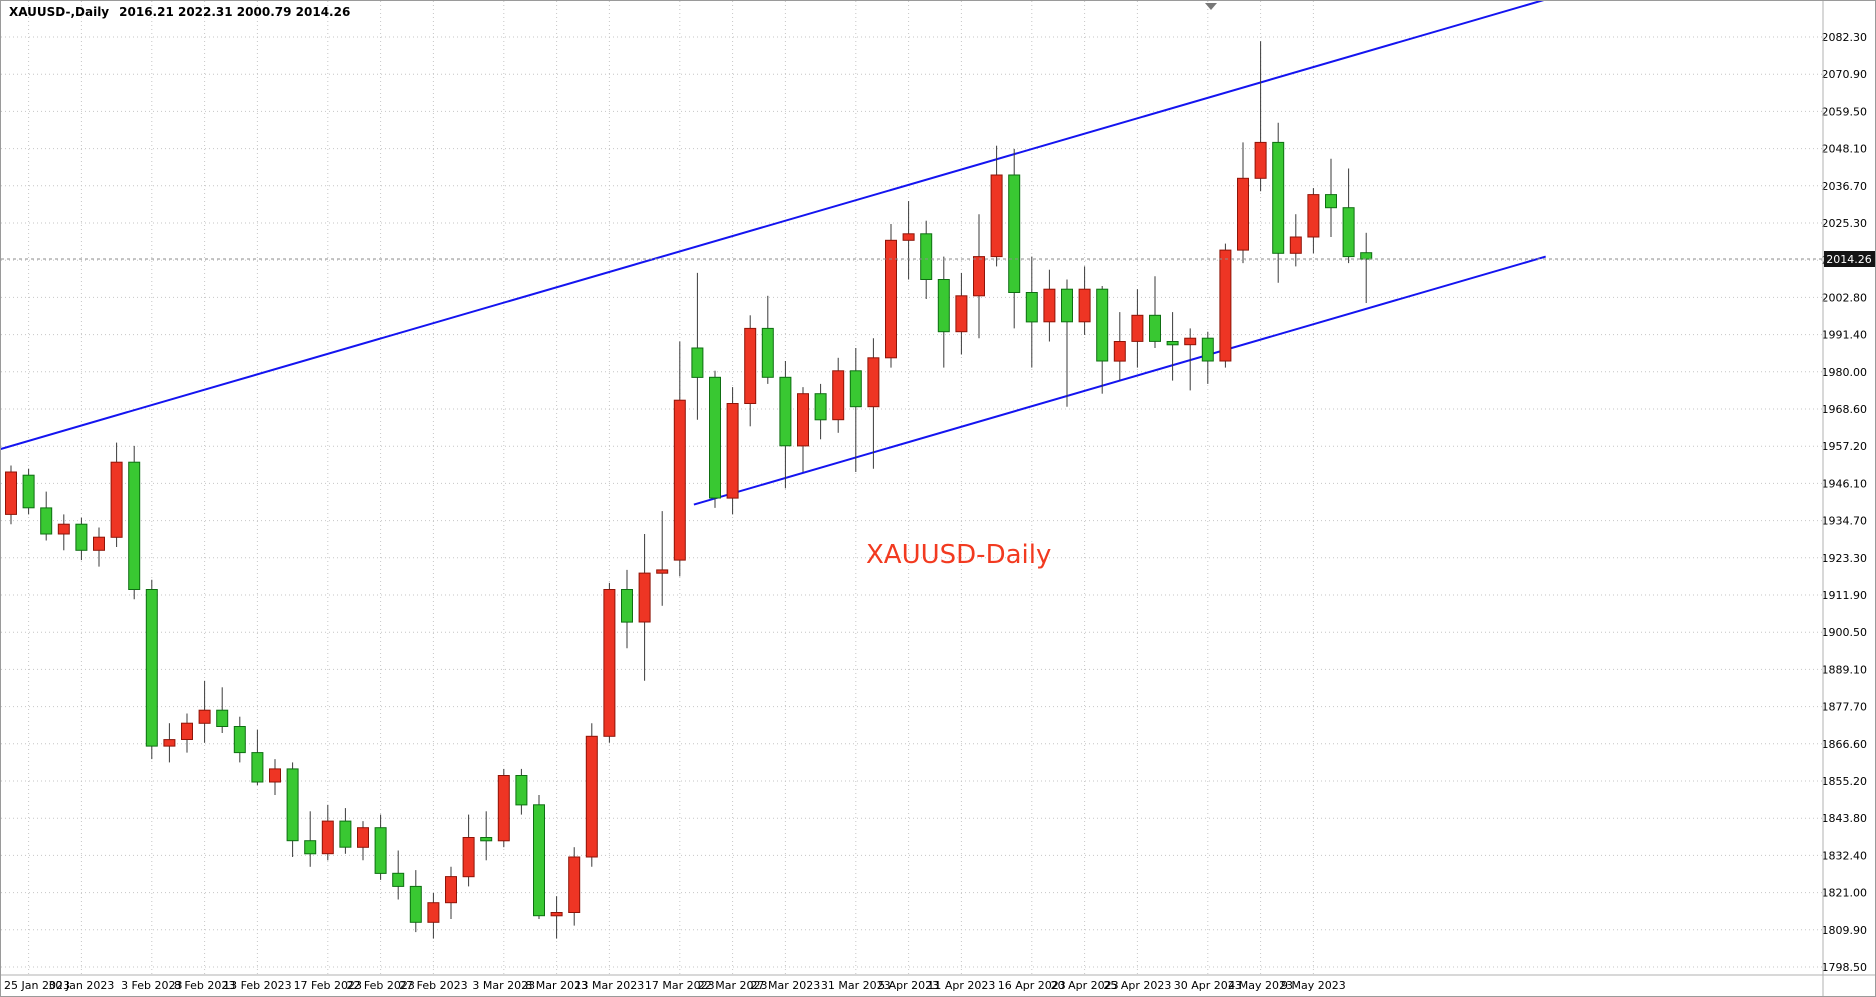 The width and height of the screenshot is (1876, 997). Describe the element at coordinates (81, 985) in the screenshot. I see `time-axis-label: 30 Jan 2023` at that location.